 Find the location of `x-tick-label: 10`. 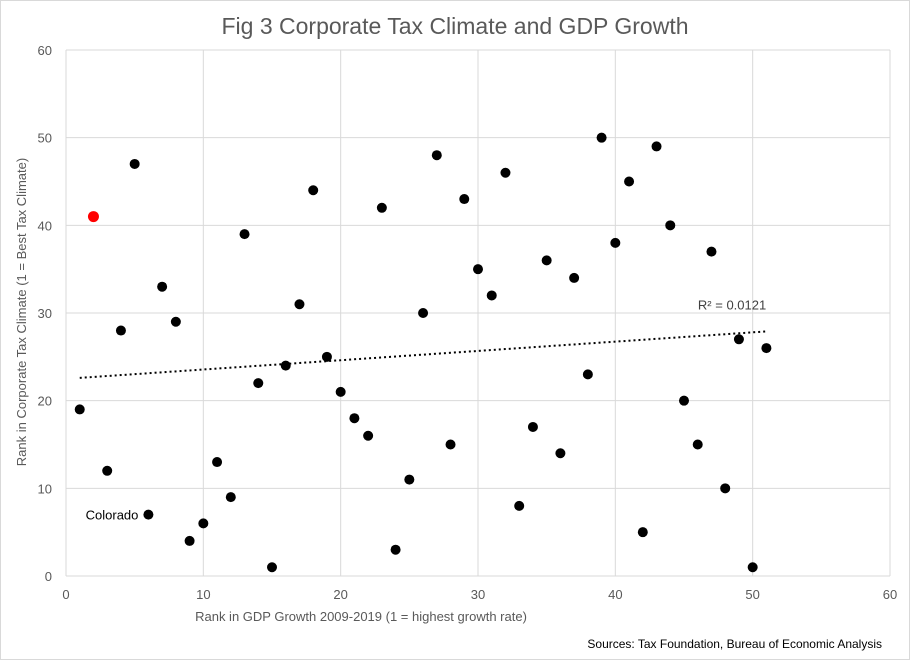

x-tick-label: 10 is located at coordinates (203, 594).